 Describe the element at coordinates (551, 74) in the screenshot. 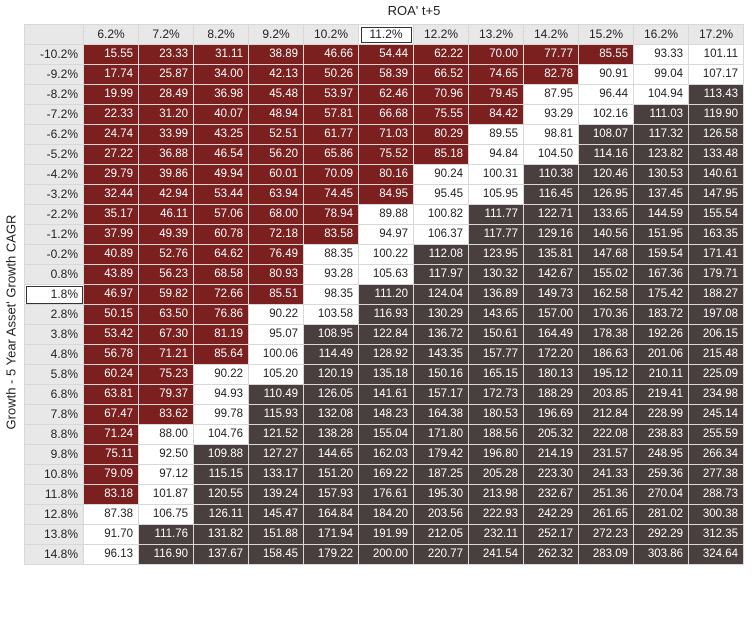

I see `heatmap-cell: 82.78` at that location.